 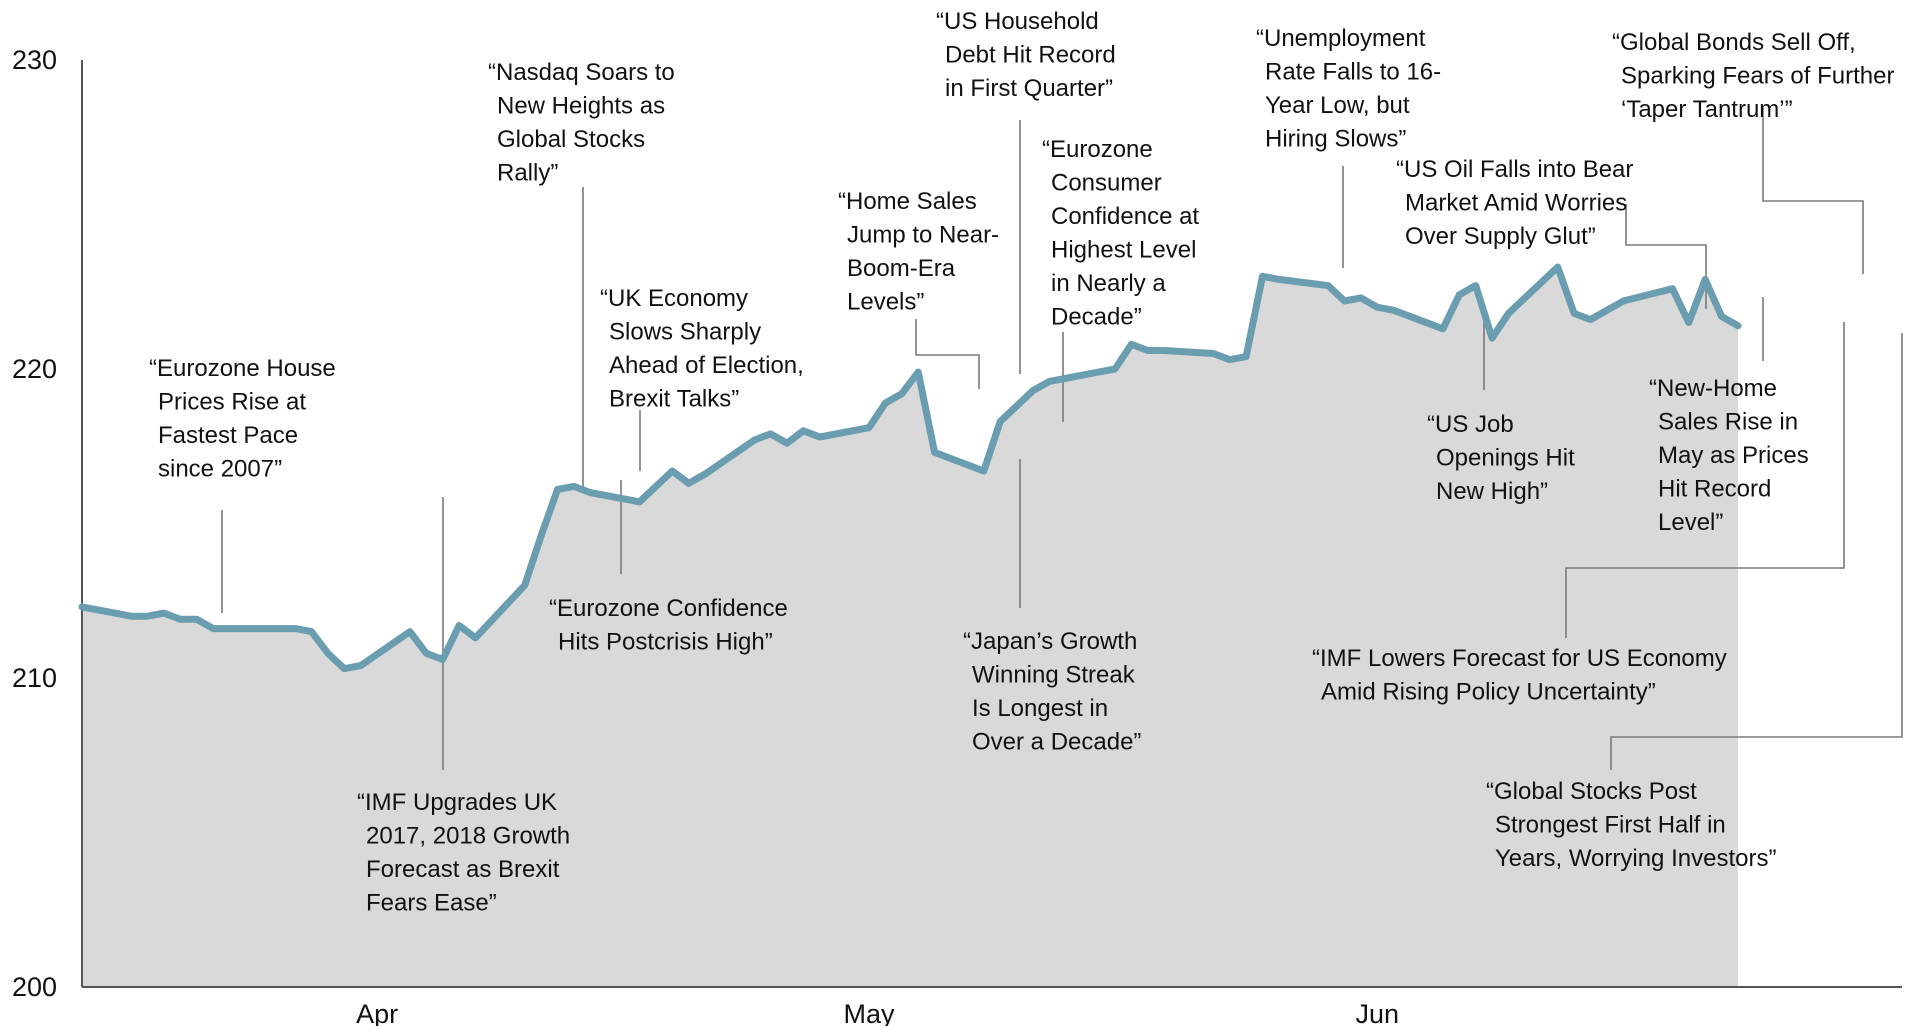 What do you see at coordinates (1056, 742) in the screenshot?
I see `annotation-text-line: Over a Decade”` at bounding box center [1056, 742].